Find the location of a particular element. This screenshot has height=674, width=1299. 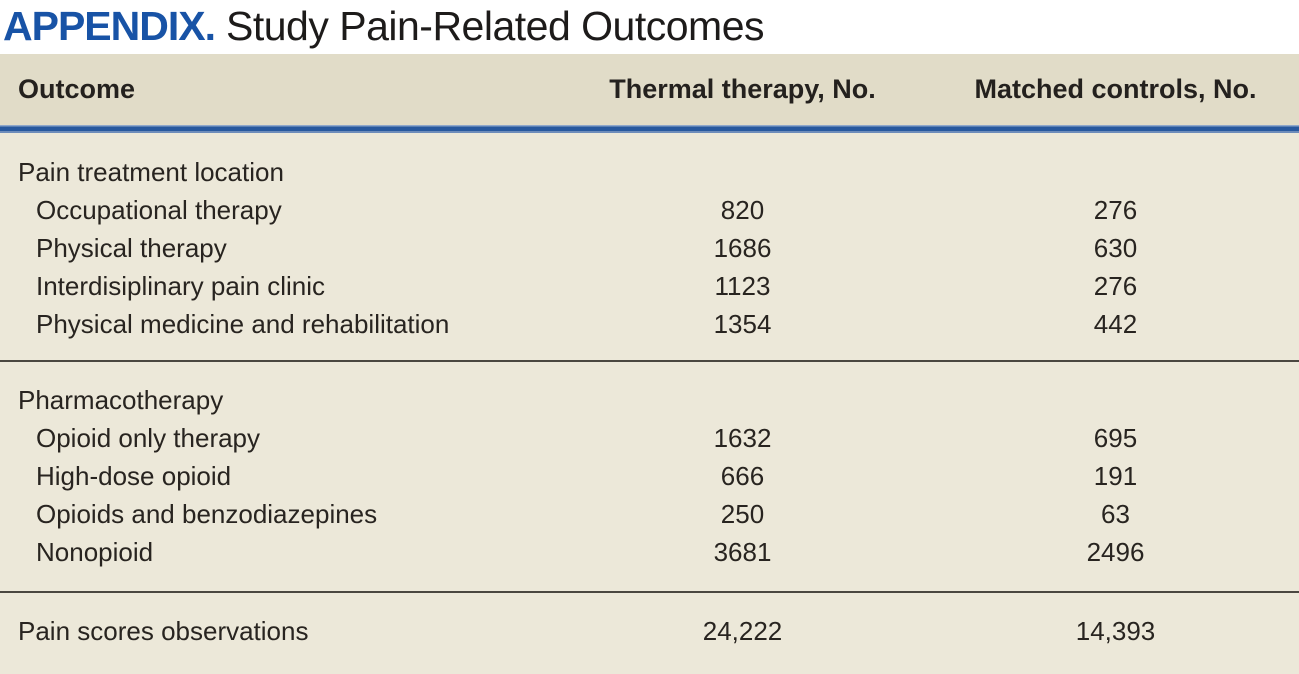

figure-title-label: APPENDIX. is located at coordinates (109, 26).